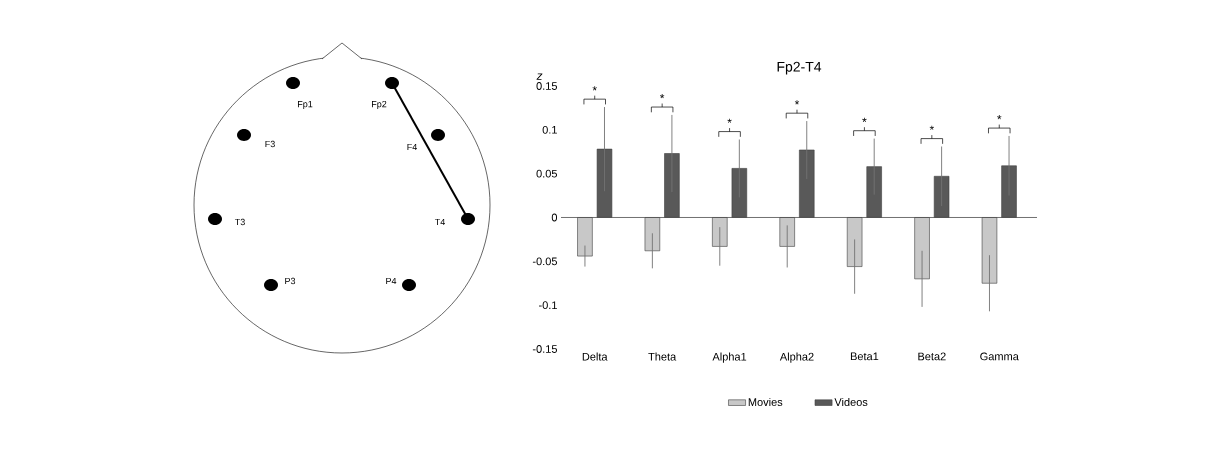 The image size is (1220, 450). I want to click on x-tick-label: Alpha2, so click(796, 357).